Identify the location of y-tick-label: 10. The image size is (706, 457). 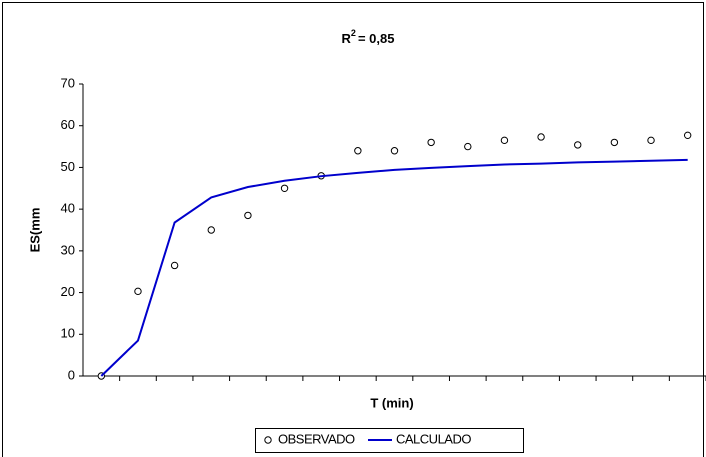
(68, 333).